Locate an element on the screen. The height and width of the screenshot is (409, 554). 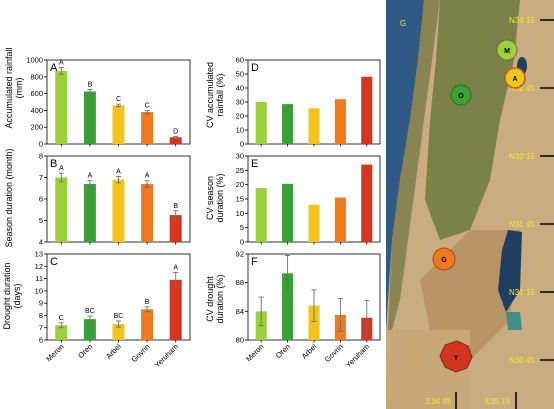
ytick-label-b-4: 8 is located at coordinates (41, 156).